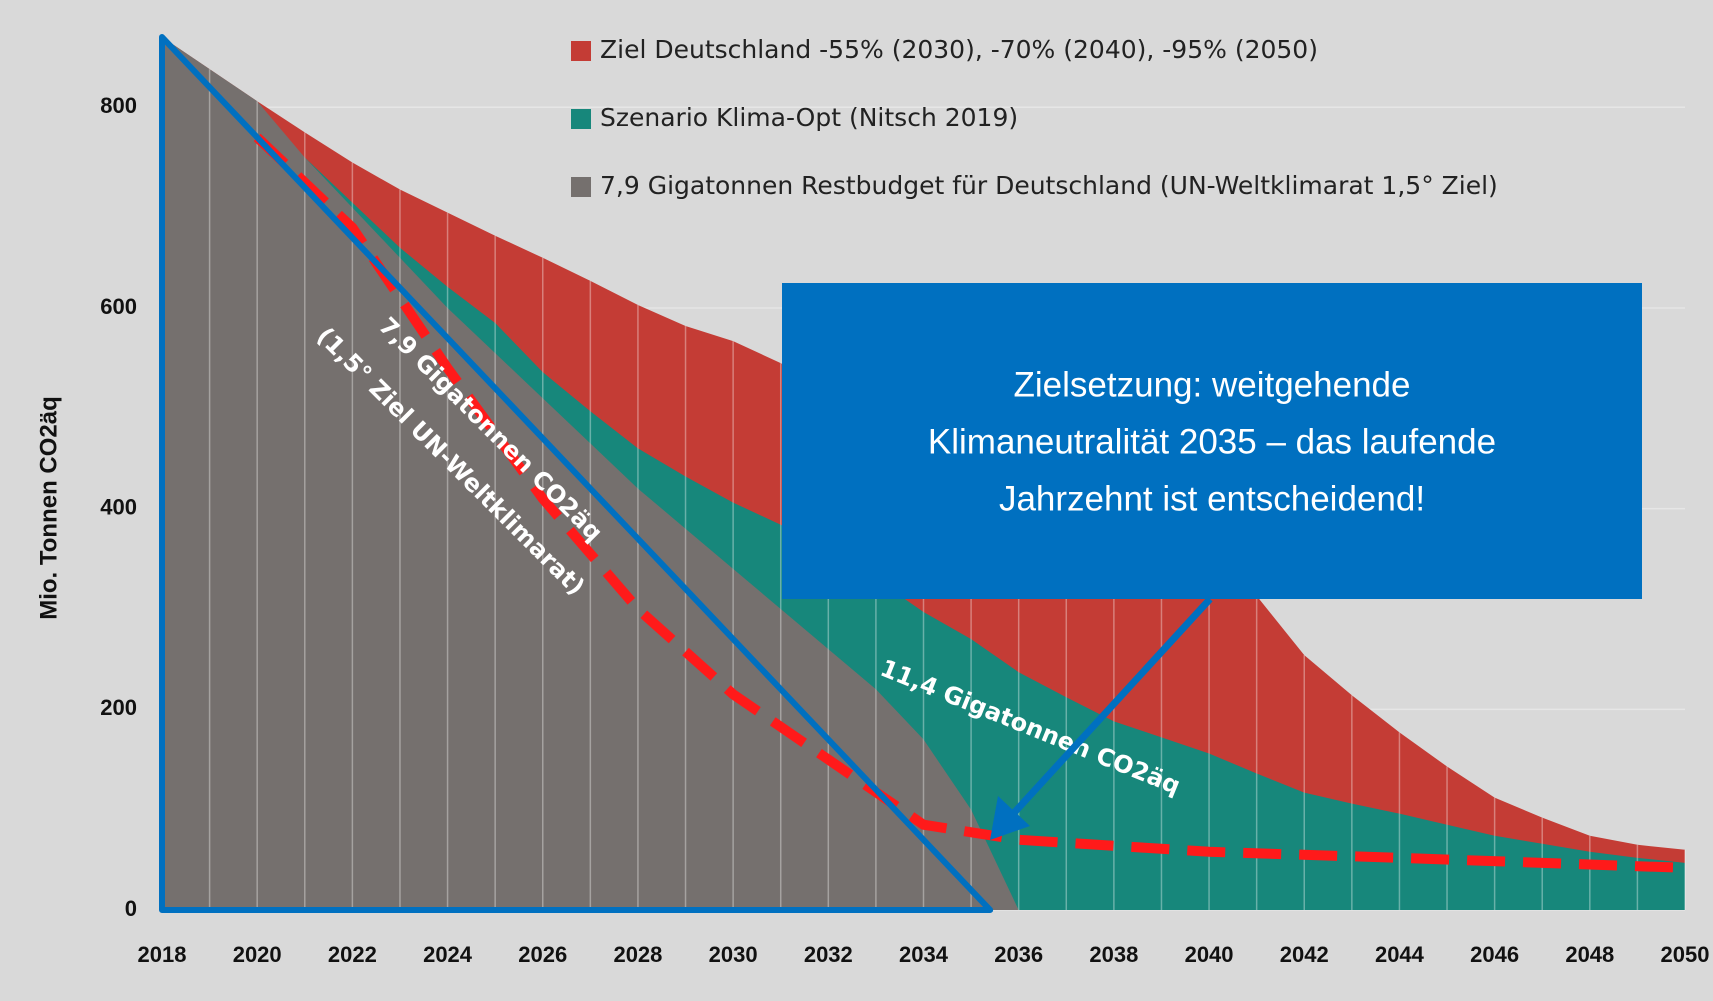 The height and width of the screenshot is (1001, 1713). What do you see at coordinates (448, 954) in the screenshot?
I see `x-tick-label: 2024` at bounding box center [448, 954].